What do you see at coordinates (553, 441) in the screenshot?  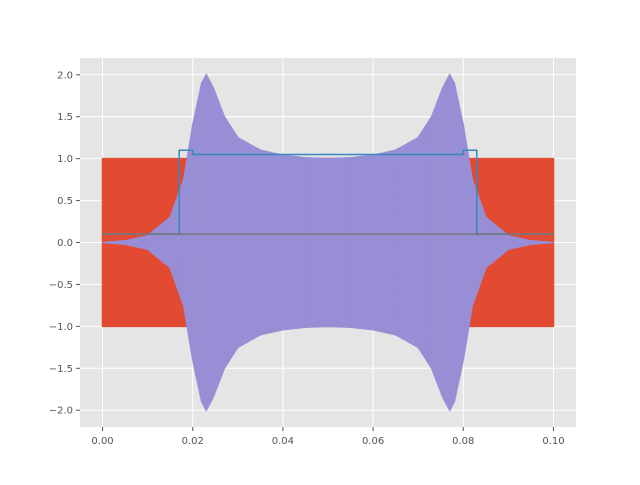 I see `x-tick-label: 0.10` at bounding box center [553, 441].